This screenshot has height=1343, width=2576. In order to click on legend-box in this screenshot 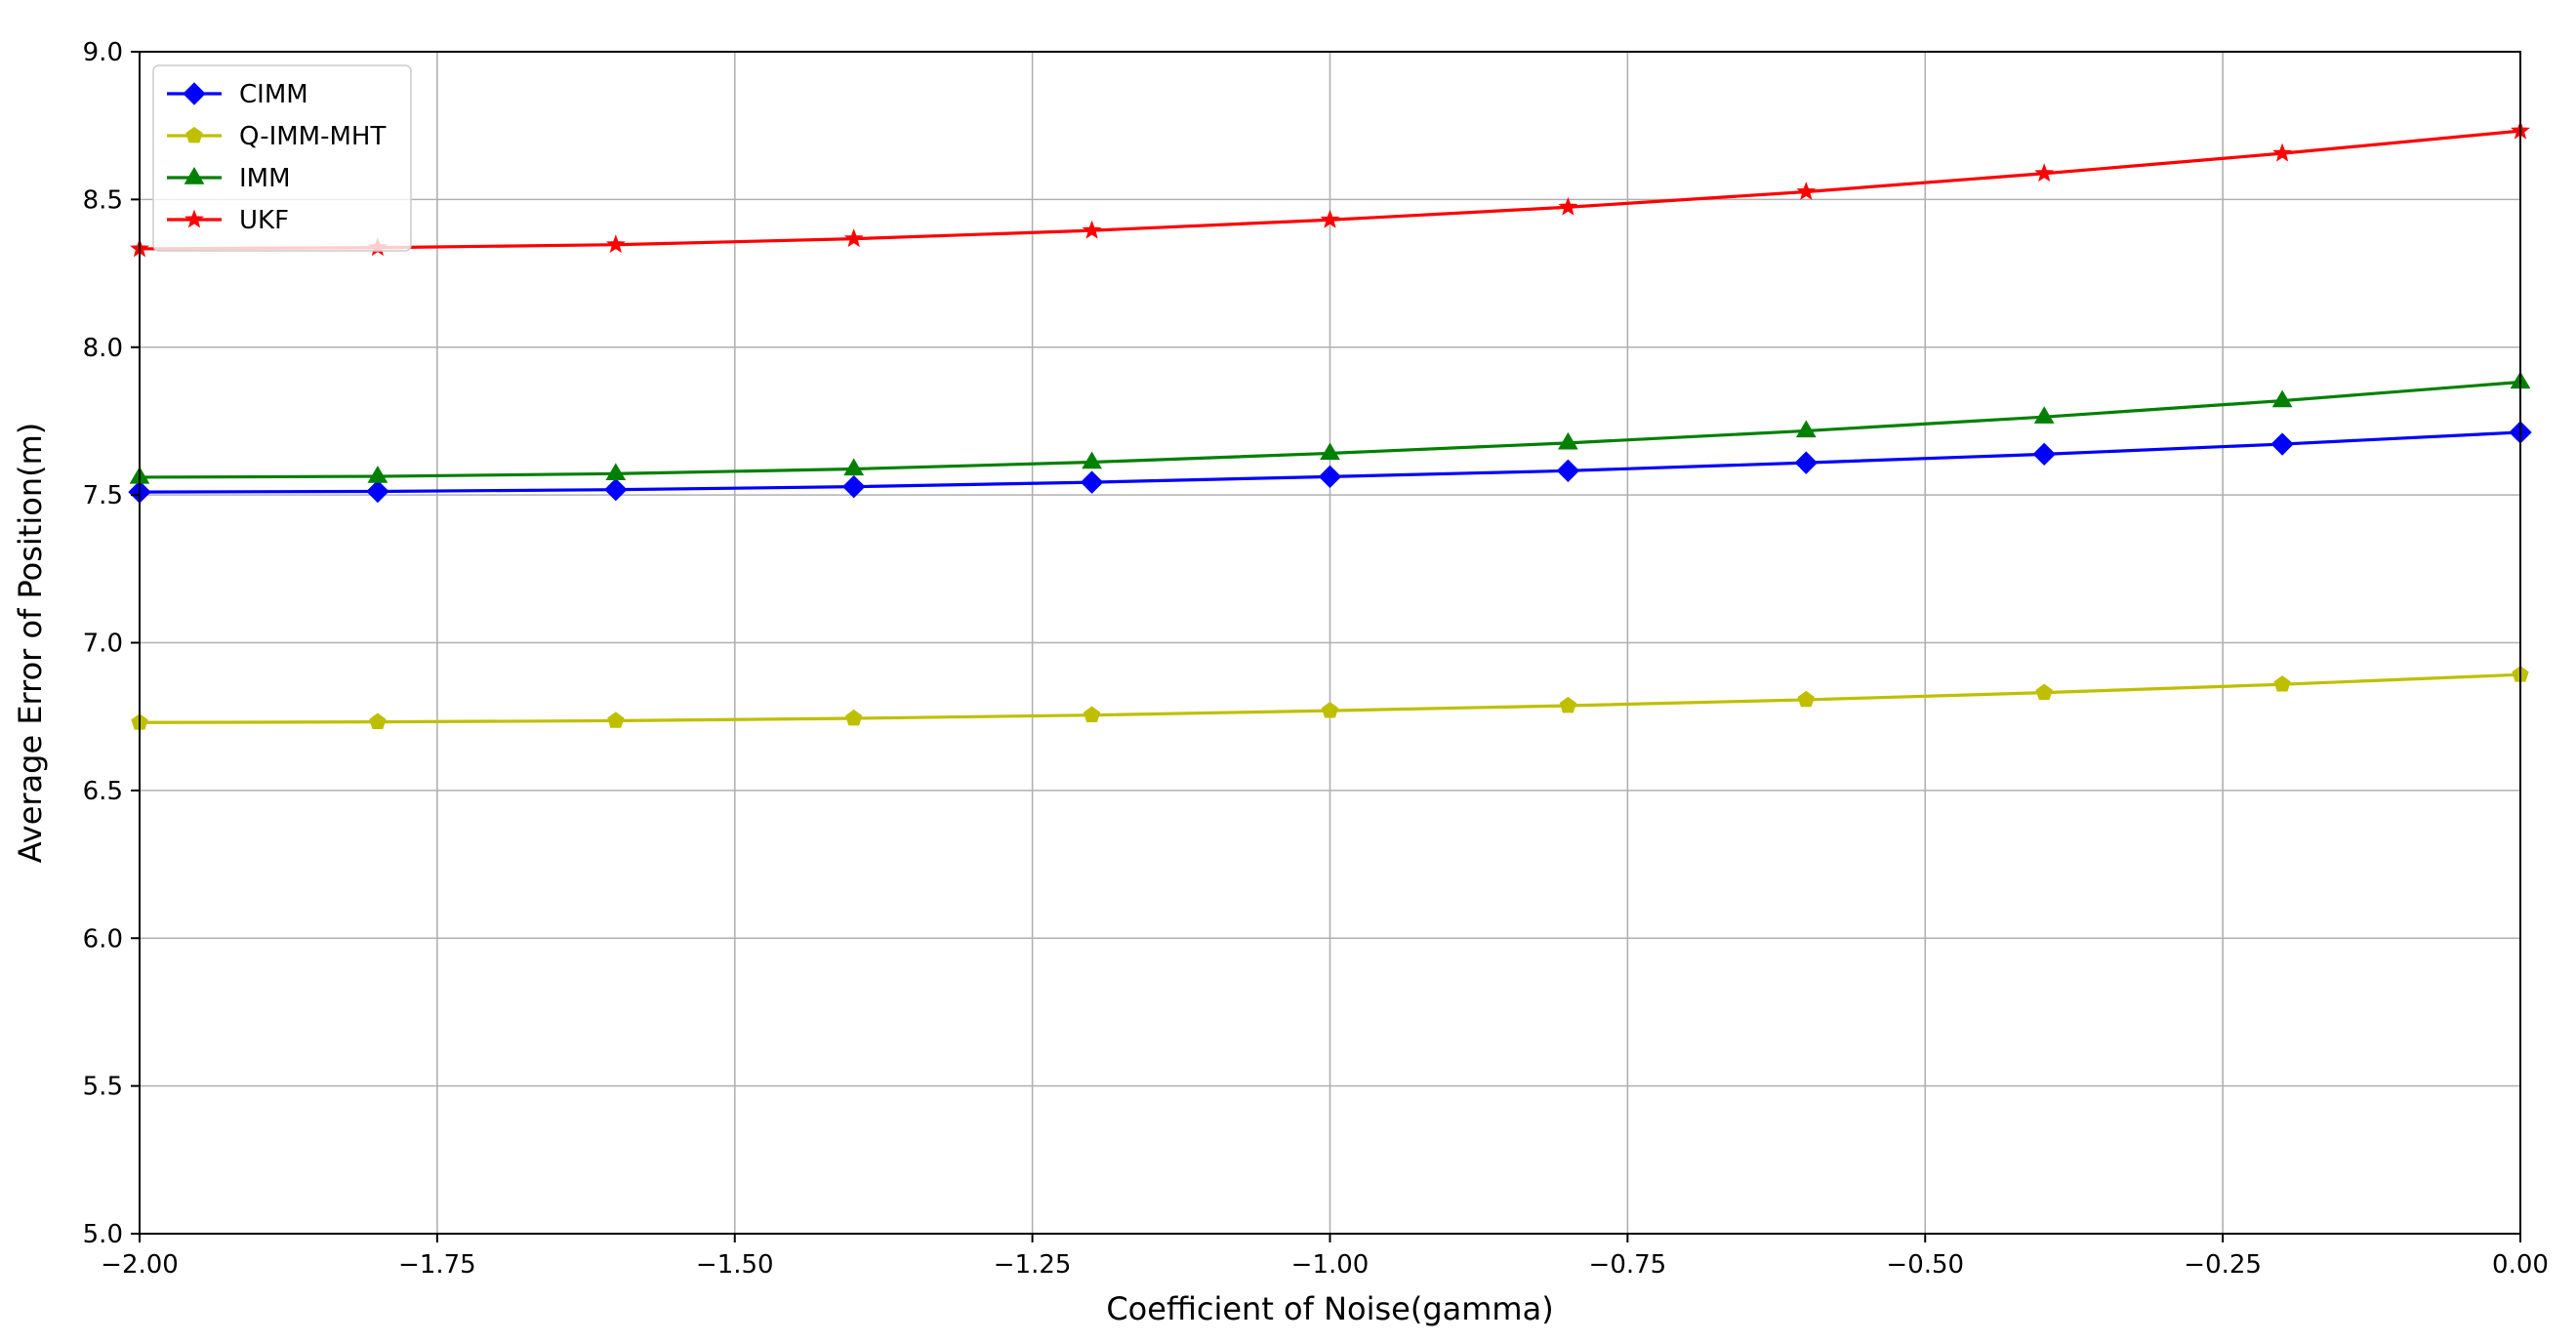, I will do `click(282, 158)`.